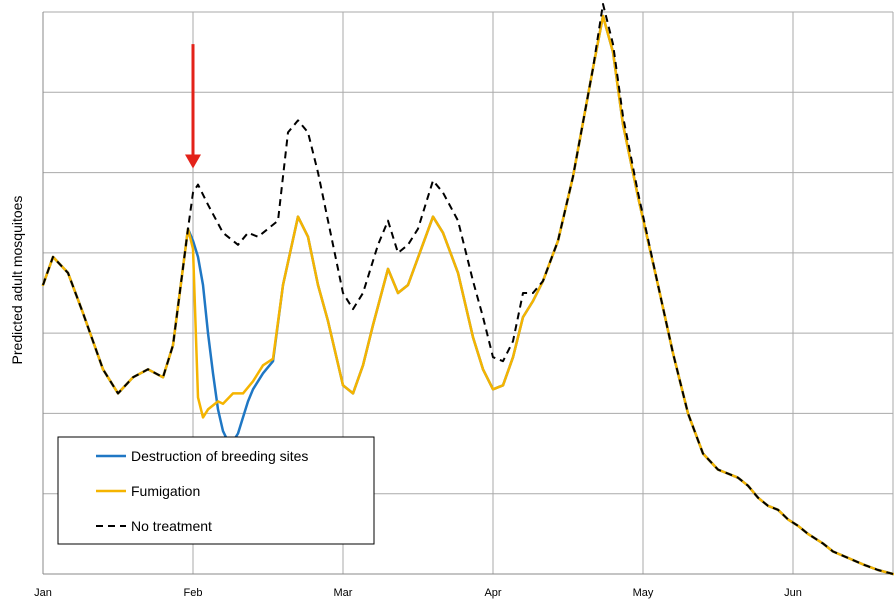 The height and width of the screenshot is (600, 894). Describe the element at coordinates (193, 593) in the screenshot. I see `x-tick-label: Feb` at that location.